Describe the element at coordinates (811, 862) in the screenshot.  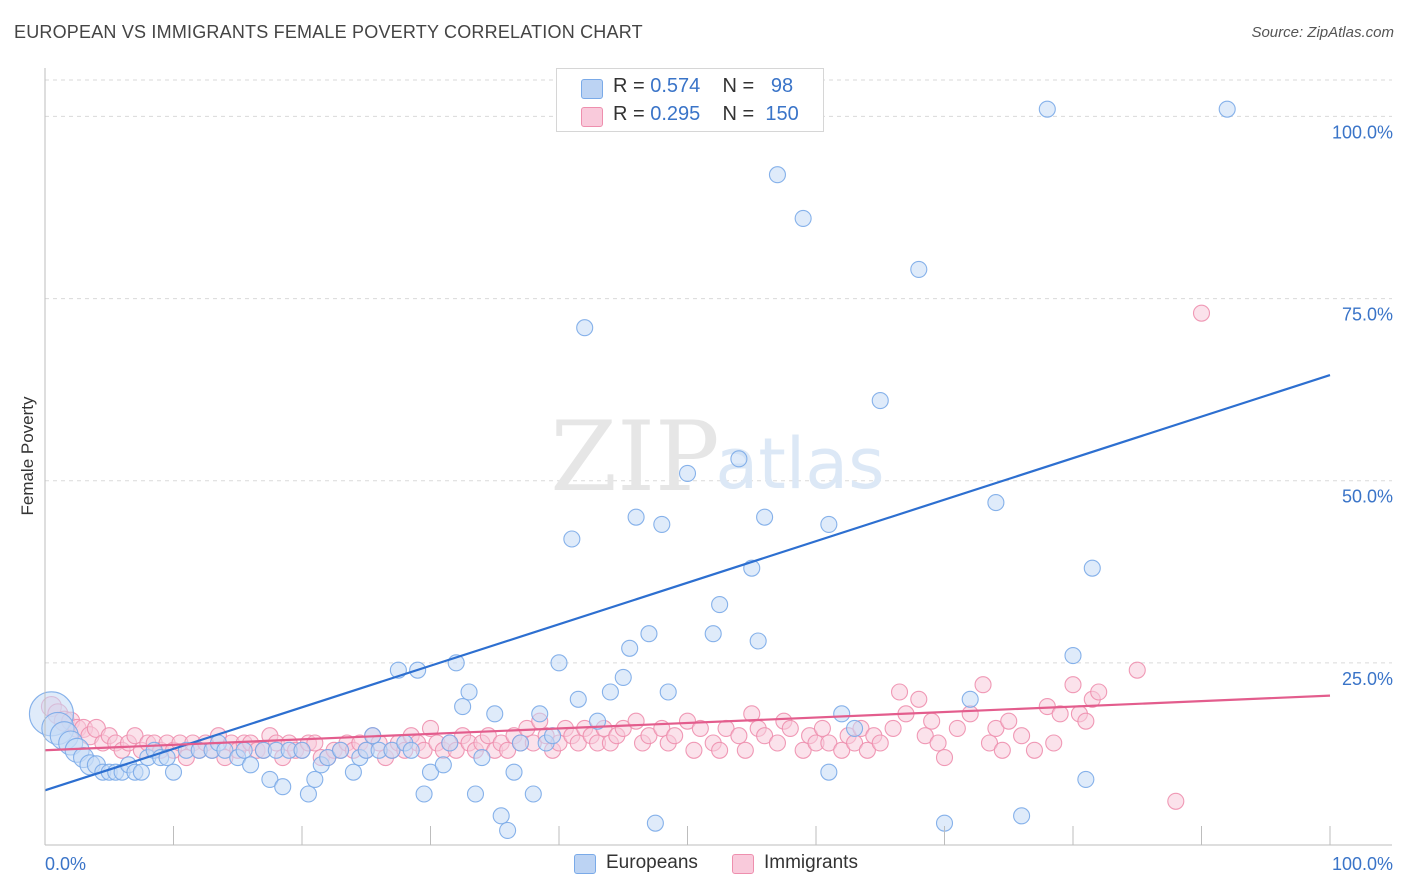
I see `bottom-legend-label-immigrants: Immigrants` at that location.